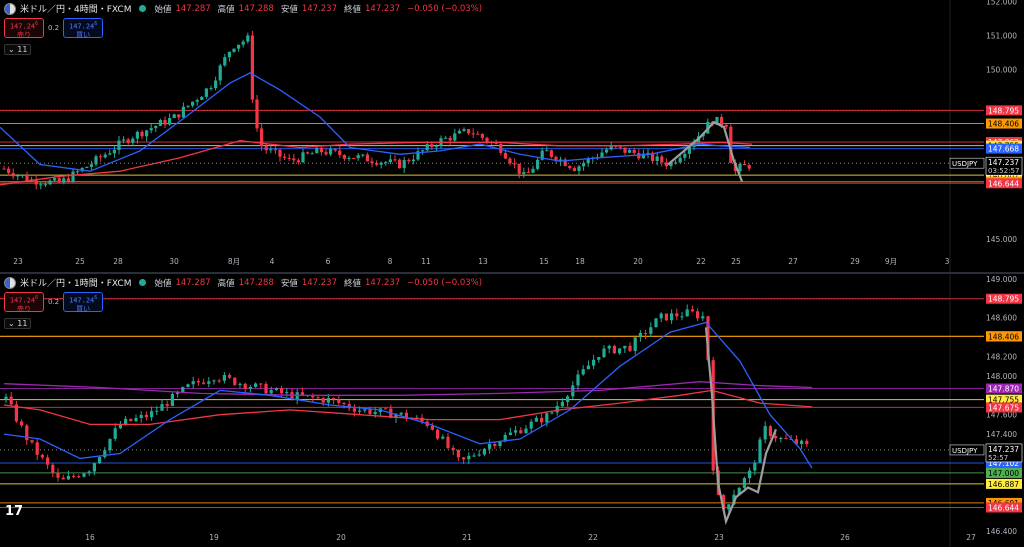 This screenshot has height=547, width=1024. Describe the element at coordinates (80, 261) in the screenshot. I see `time-tick-label: 25` at that location.